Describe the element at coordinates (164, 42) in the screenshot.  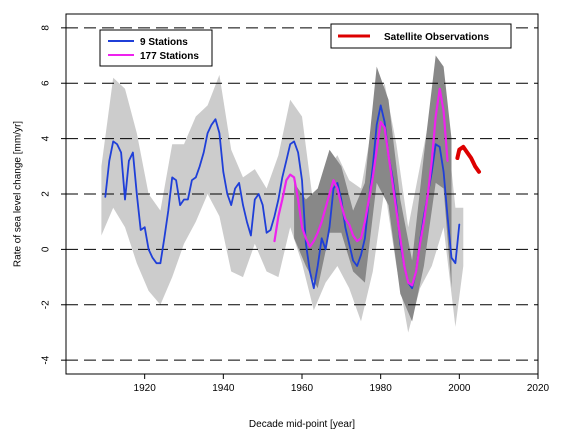
I see `legend-9-stations-label: 9 Stations` at that location.